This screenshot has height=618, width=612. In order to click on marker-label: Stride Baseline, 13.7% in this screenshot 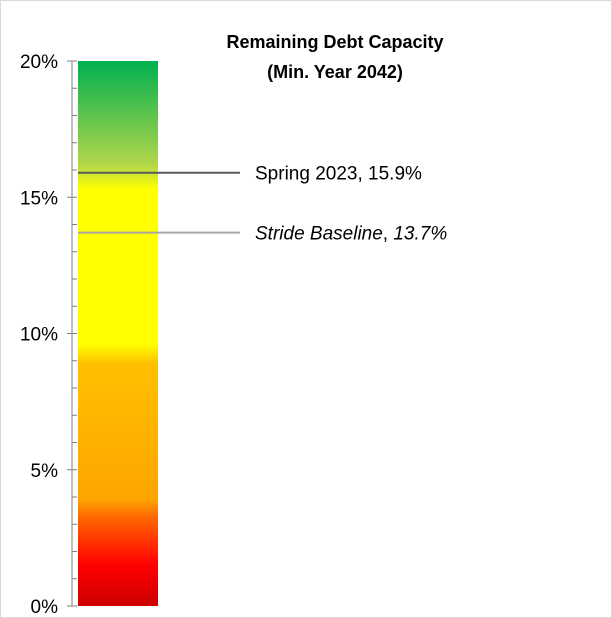, I will do `click(351, 234)`.